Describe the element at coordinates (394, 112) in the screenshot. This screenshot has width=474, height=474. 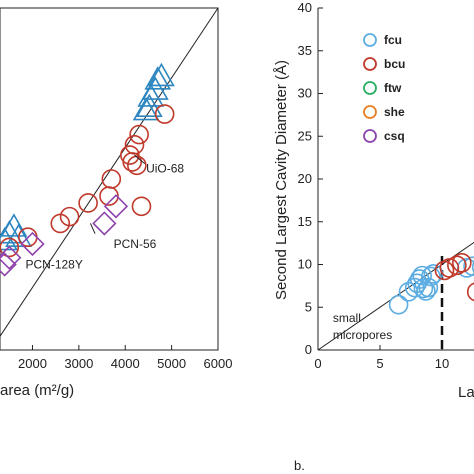
I see `legend-label-she: she` at that location.